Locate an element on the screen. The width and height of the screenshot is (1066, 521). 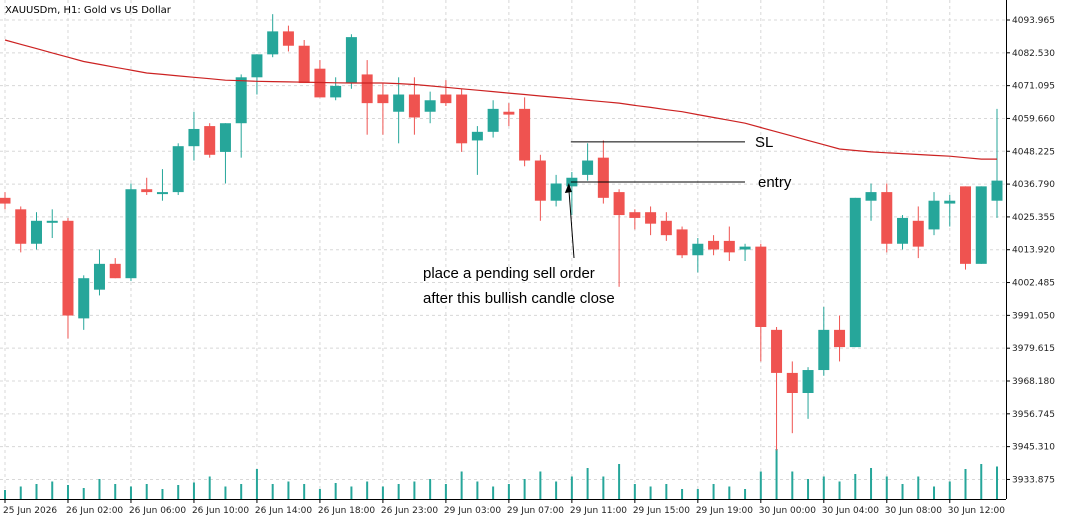
chart-title: XAUUSDm, H1: Gold vs US Dollar is located at coordinates (88, 10).